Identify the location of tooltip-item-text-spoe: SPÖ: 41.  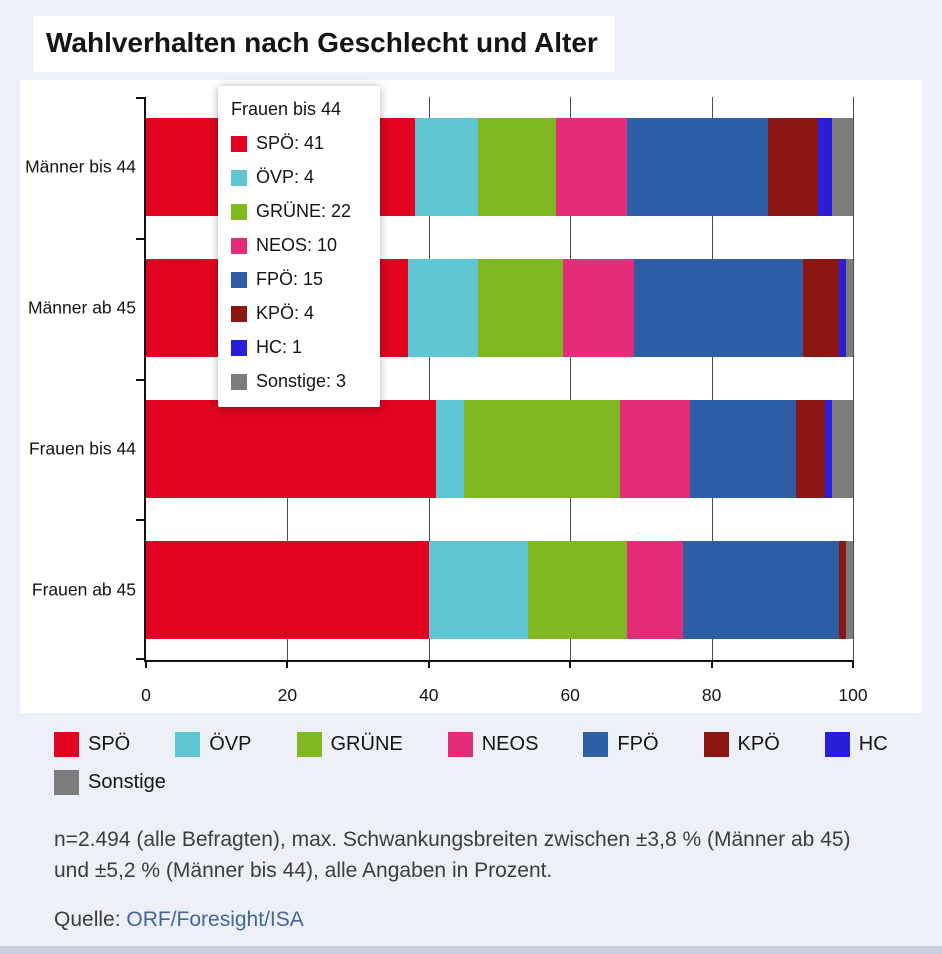
(290, 143).